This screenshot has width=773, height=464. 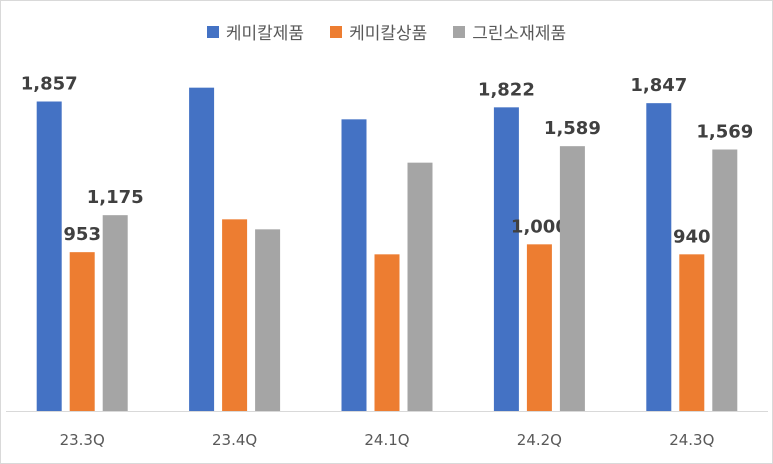 I want to click on bar-그린소재제품-23.4Q, so click(x=268, y=320).